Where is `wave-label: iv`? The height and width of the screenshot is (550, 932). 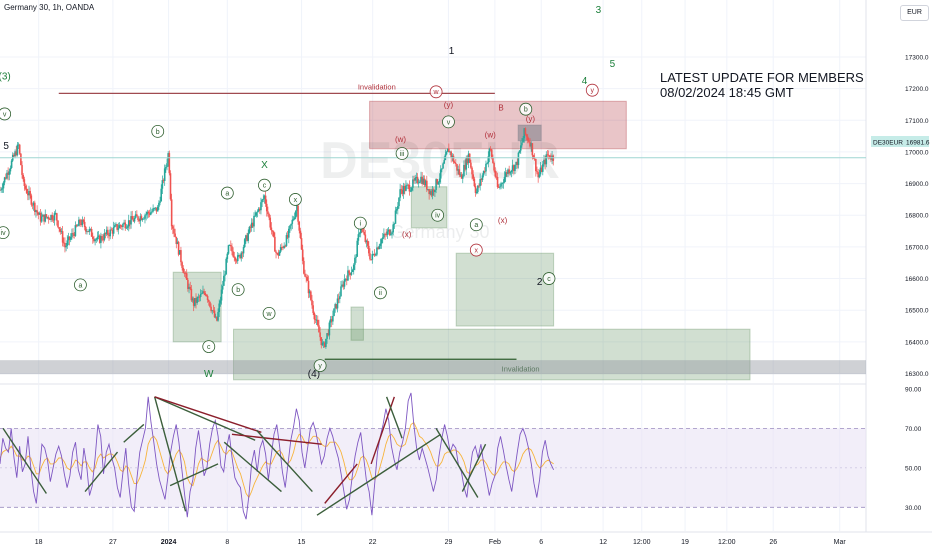 wave-label: iv is located at coordinates (438, 215).